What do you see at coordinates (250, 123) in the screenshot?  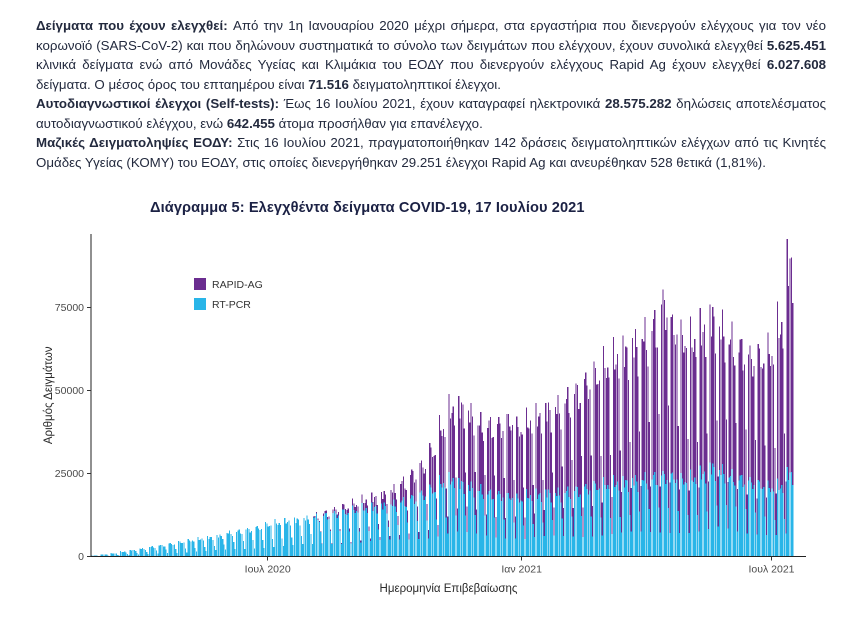 I see `report-bold-text: 642.455` at bounding box center [250, 123].